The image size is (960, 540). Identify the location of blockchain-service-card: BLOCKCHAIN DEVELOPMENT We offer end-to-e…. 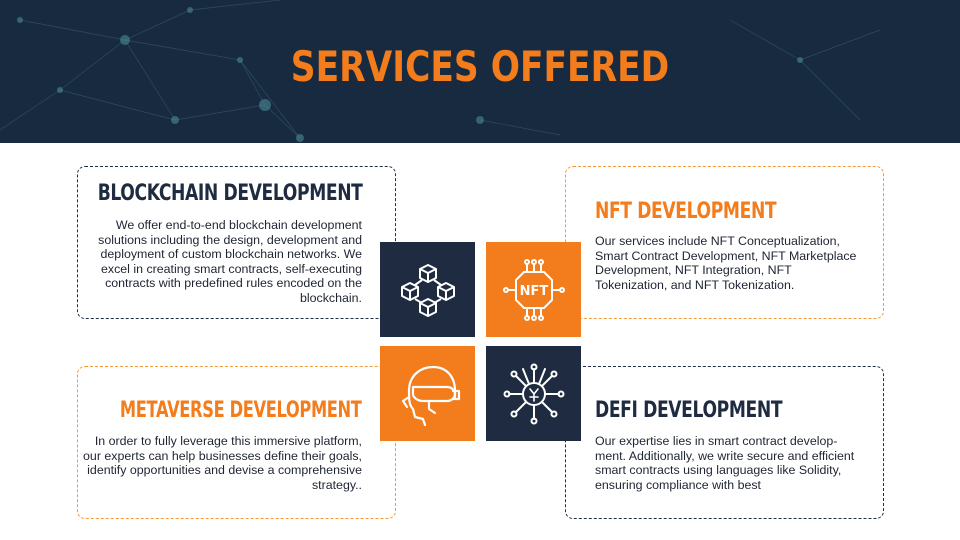
(236, 242).